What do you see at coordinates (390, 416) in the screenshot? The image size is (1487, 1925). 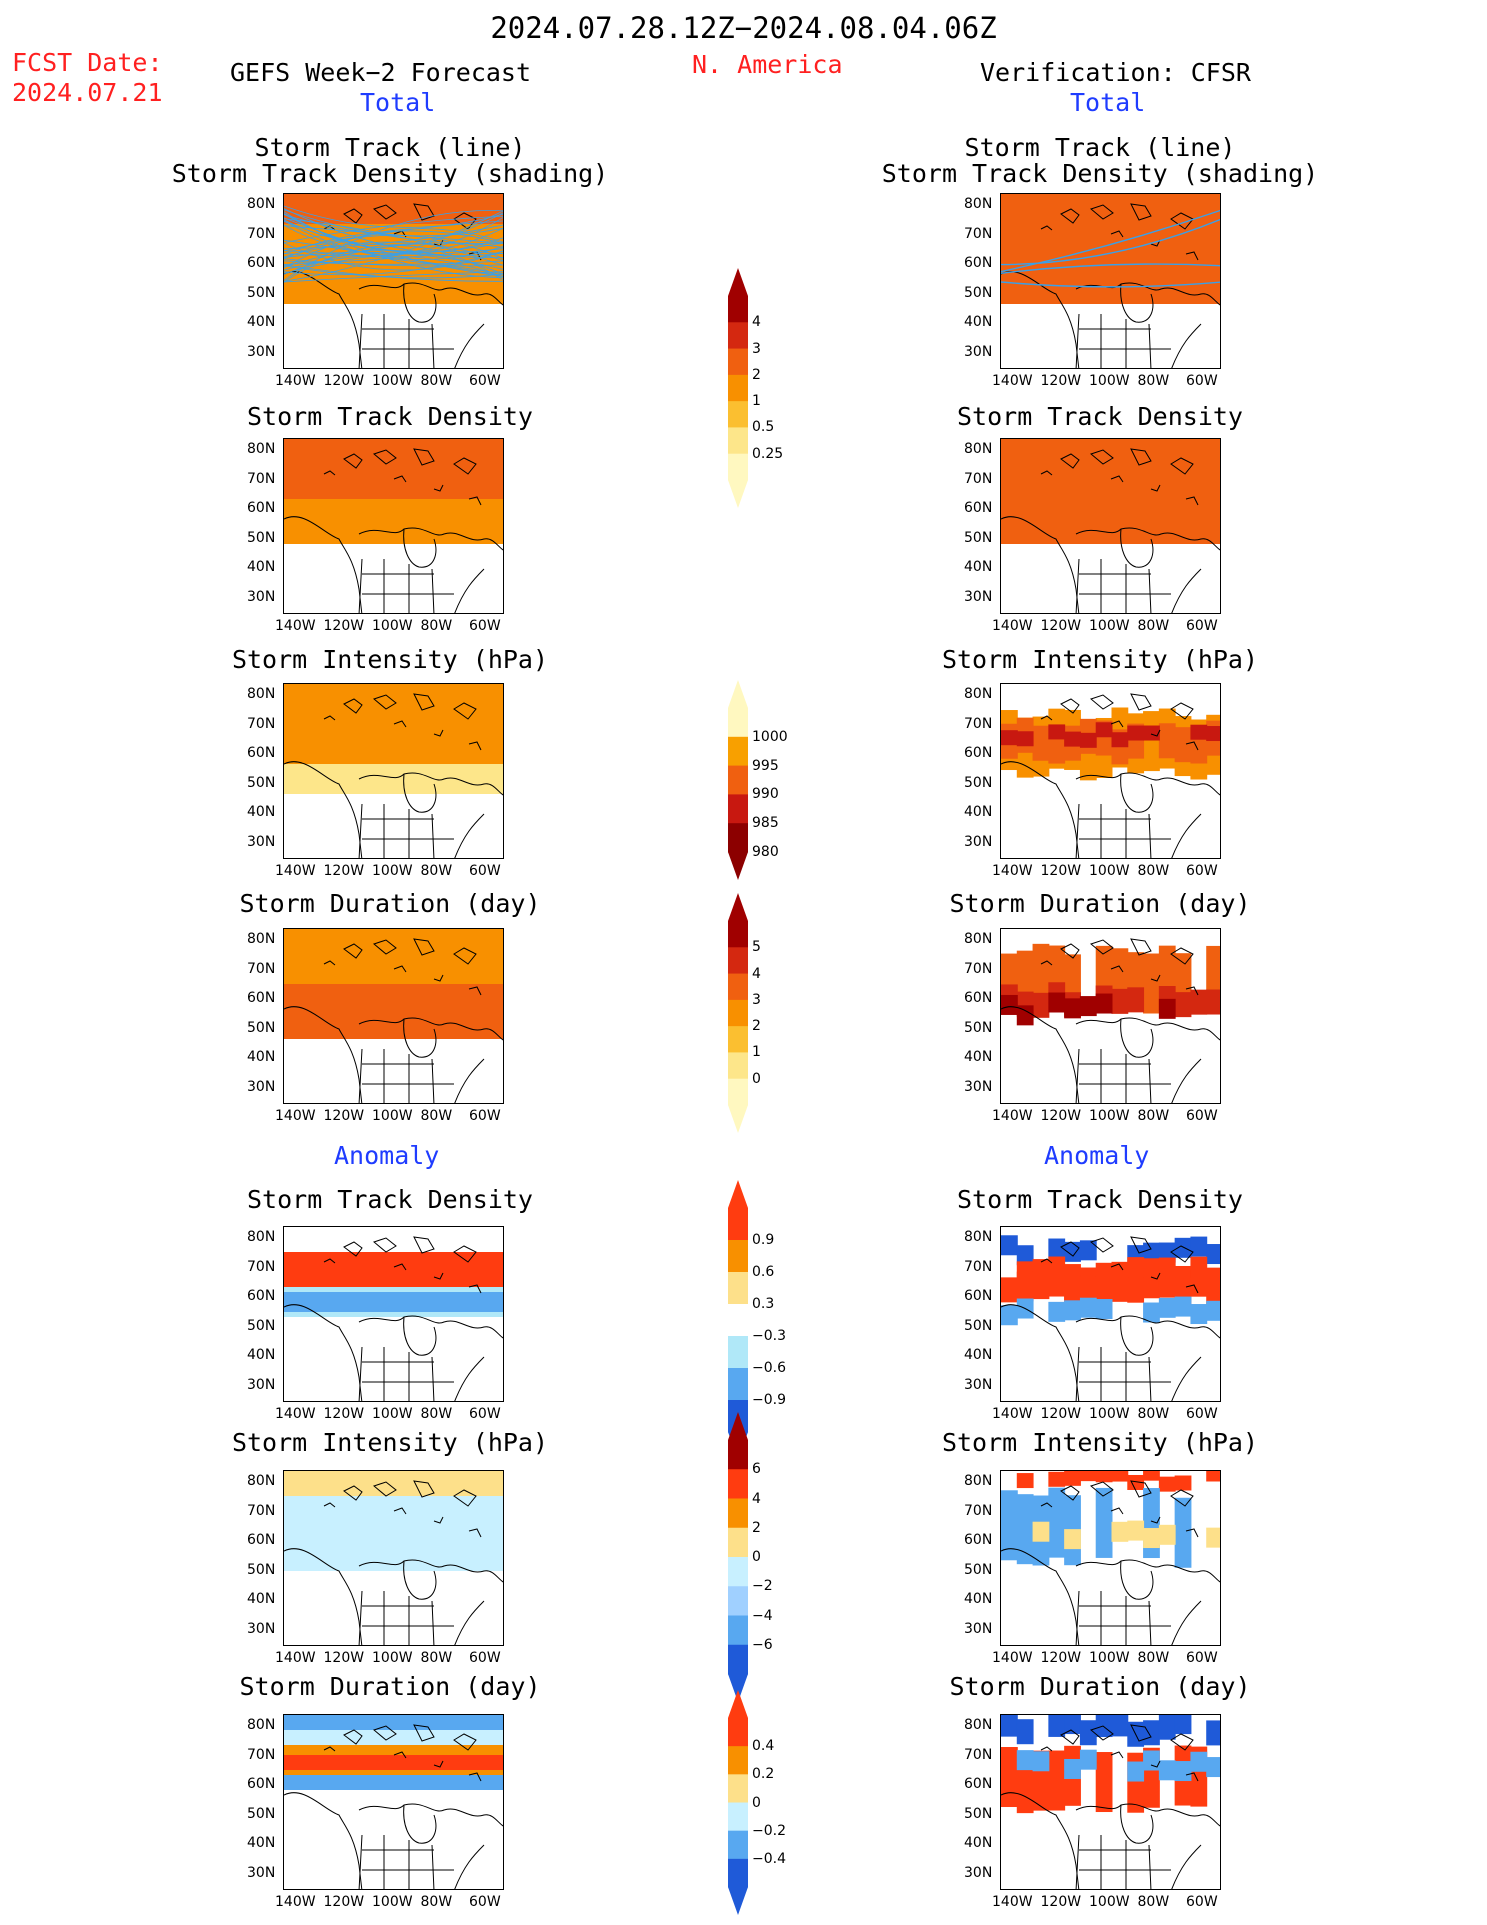 I see `left-panel2-title: Storm Track Density` at bounding box center [390, 416].